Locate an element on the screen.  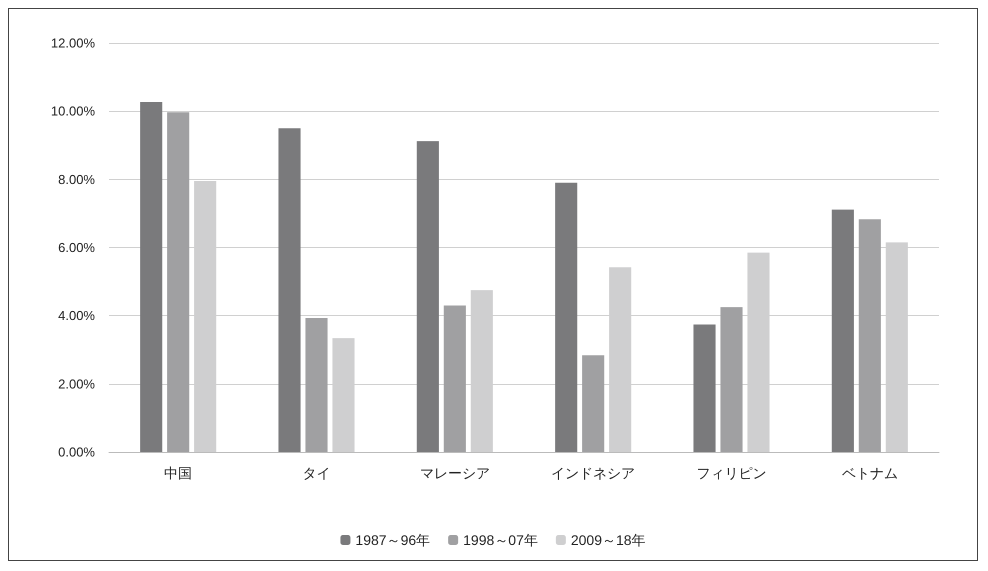
y-tick-label: 0.00% is located at coordinates (77, 452).